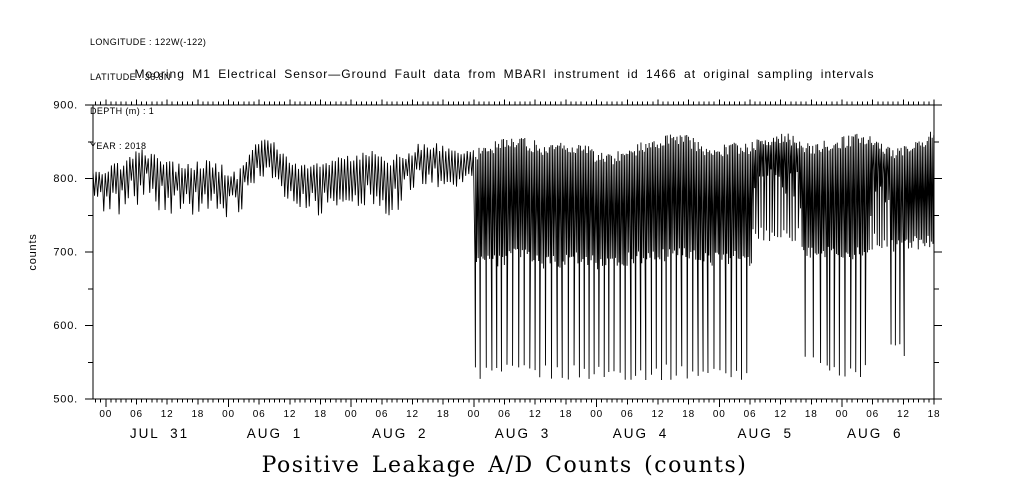 The image size is (1009, 504). Describe the element at coordinates (641, 433) in the screenshot. I see `day-label: AUG 4` at that location.